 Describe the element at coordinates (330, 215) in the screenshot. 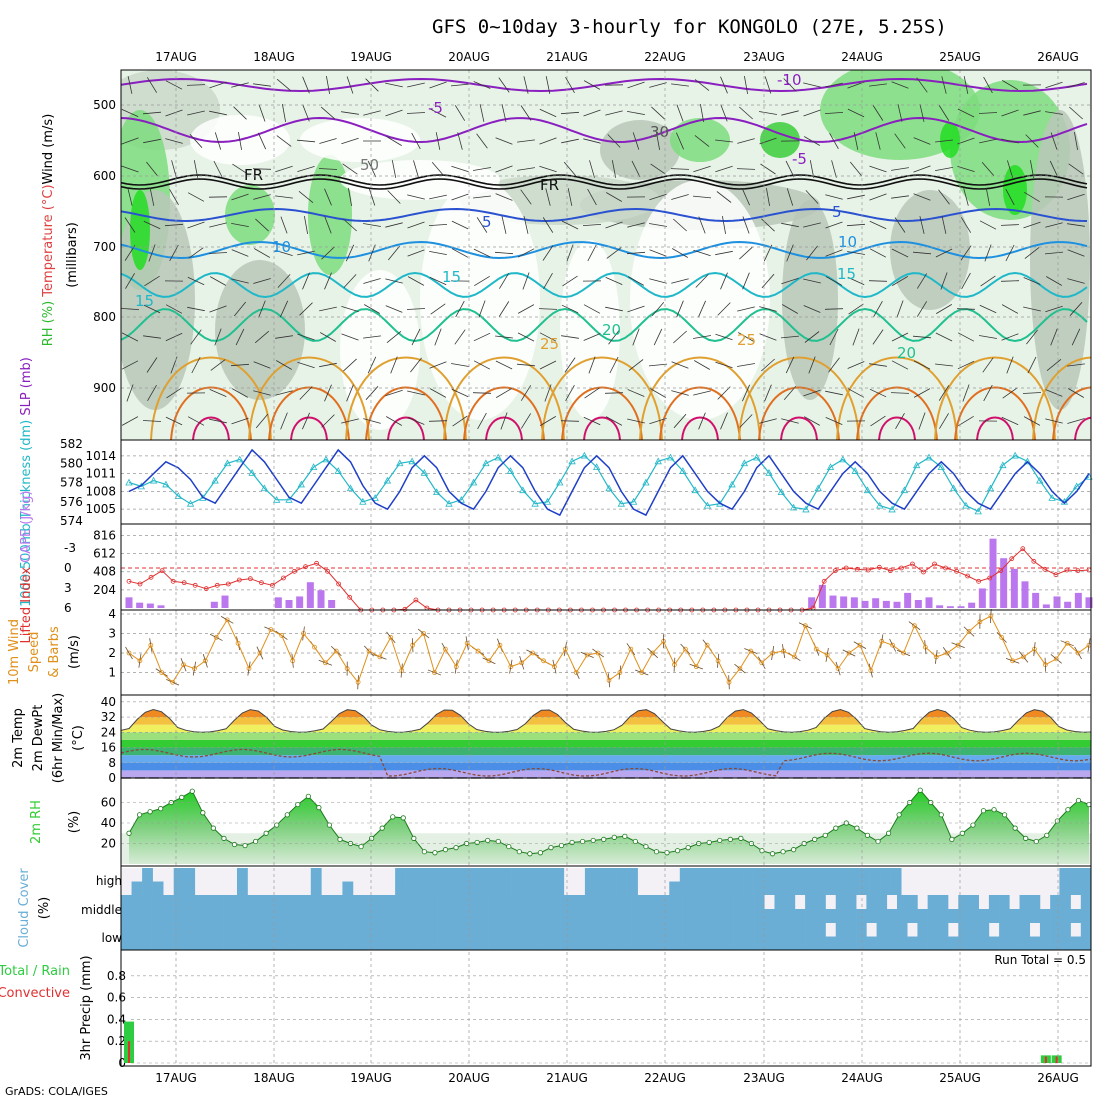

I see `rh-zone` at that location.